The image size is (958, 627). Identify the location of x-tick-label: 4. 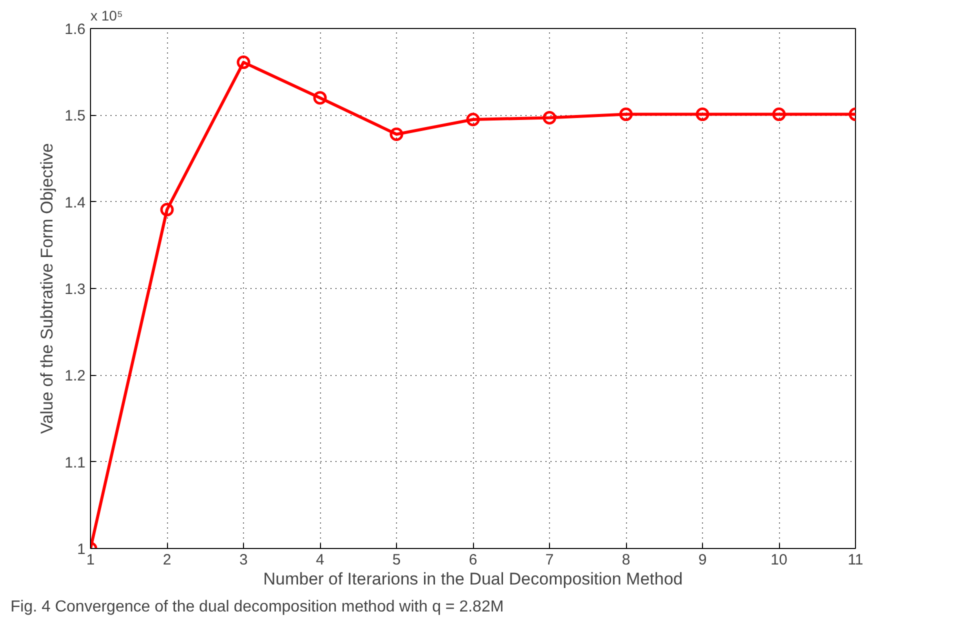
(320, 560).